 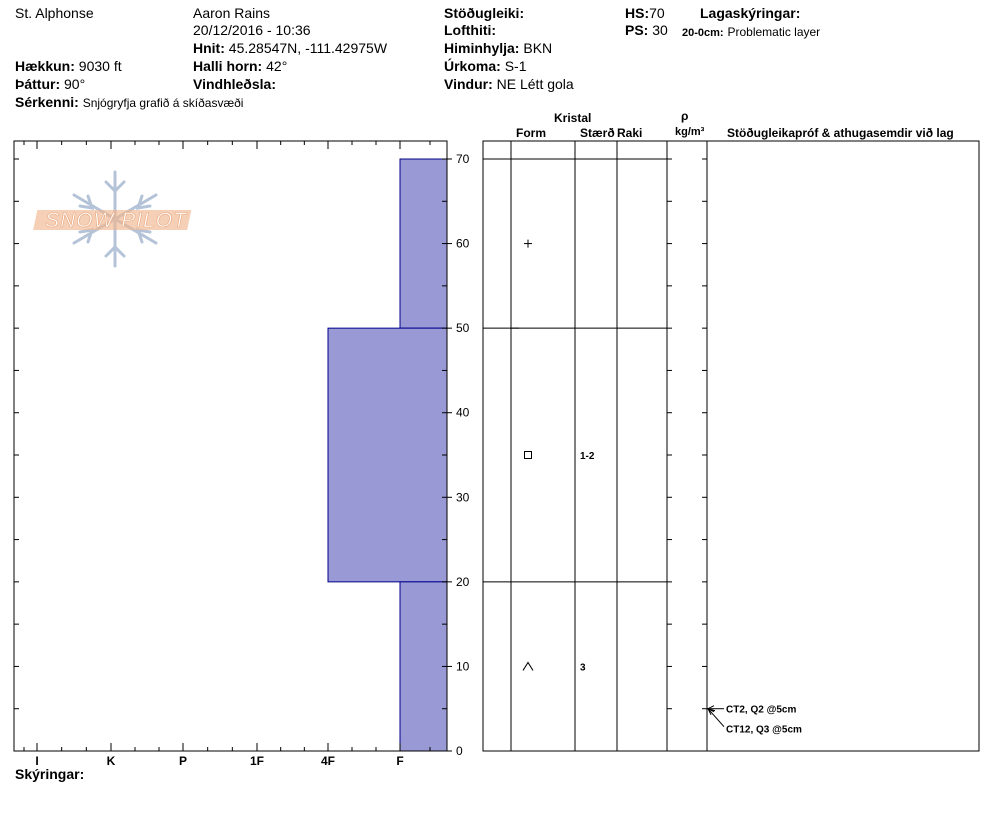 I want to click on col-staerd: Stærð, so click(x=597, y=133).